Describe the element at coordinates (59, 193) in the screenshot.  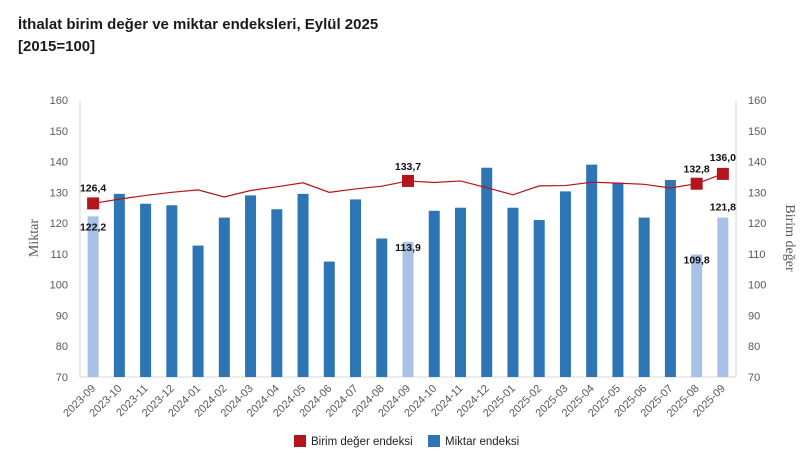
I see `y-tick-left: 130` at that location.